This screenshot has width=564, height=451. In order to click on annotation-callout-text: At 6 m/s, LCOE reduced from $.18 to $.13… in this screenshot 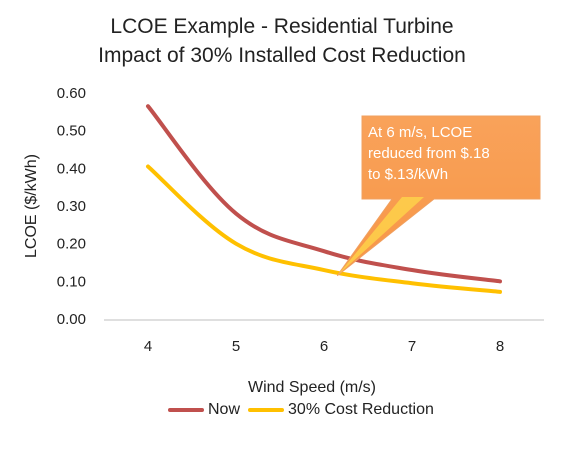, I will do `click(453, 153)`.